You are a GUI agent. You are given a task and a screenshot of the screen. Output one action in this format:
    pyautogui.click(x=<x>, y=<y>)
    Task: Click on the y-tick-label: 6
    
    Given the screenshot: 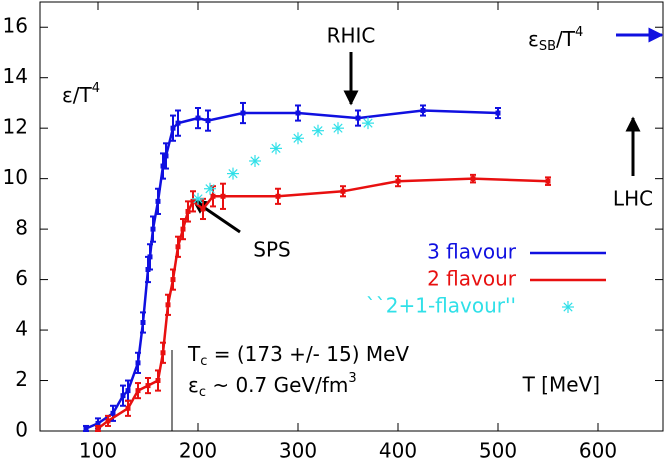 What is the action you would take?
    pyautogui.click(x=21, y=278)
    